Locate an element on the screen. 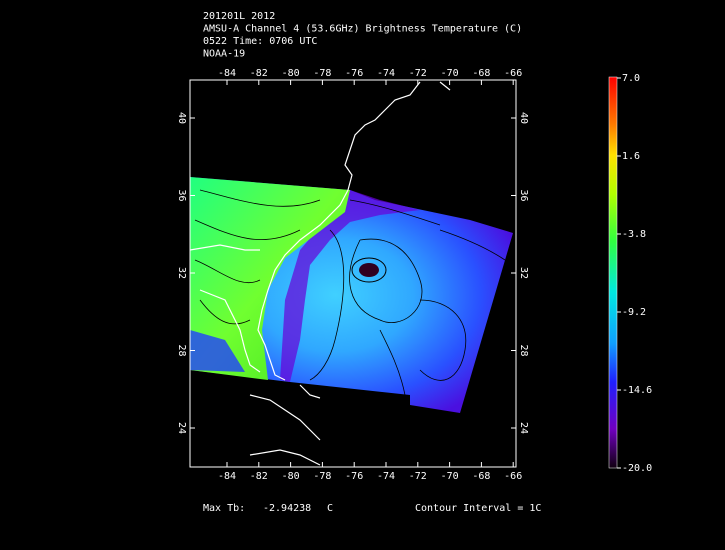 Image resolution: width=725 pixels, height=550 pixels. colorbar-label: 7.0 is located at coordinates (631, 78).